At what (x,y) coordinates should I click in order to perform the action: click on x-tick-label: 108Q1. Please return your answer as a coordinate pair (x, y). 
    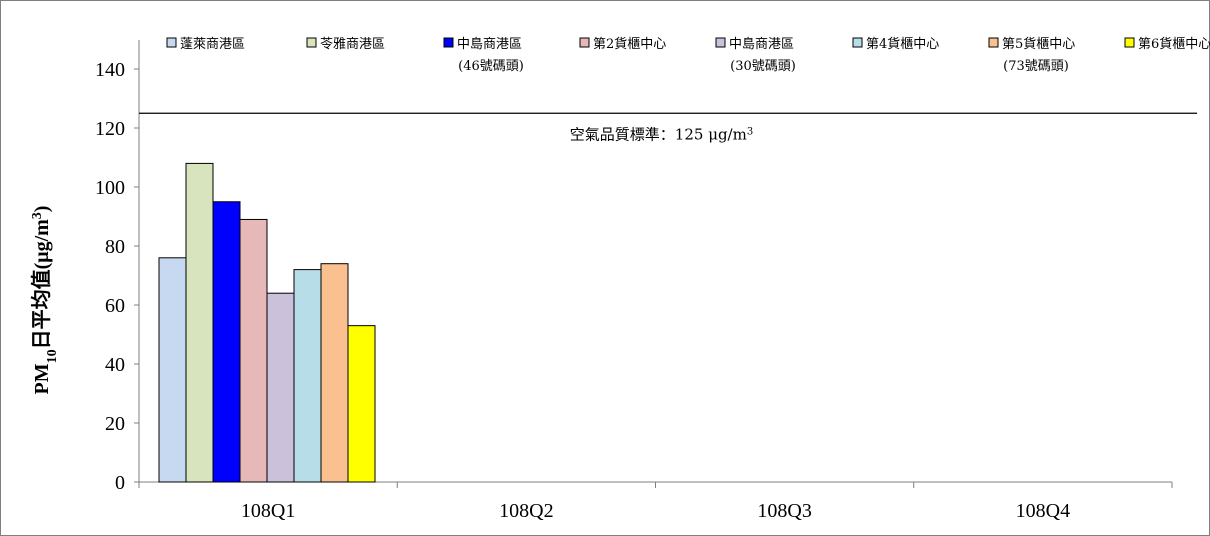
    Looking at the image, I should click on (268, 511).